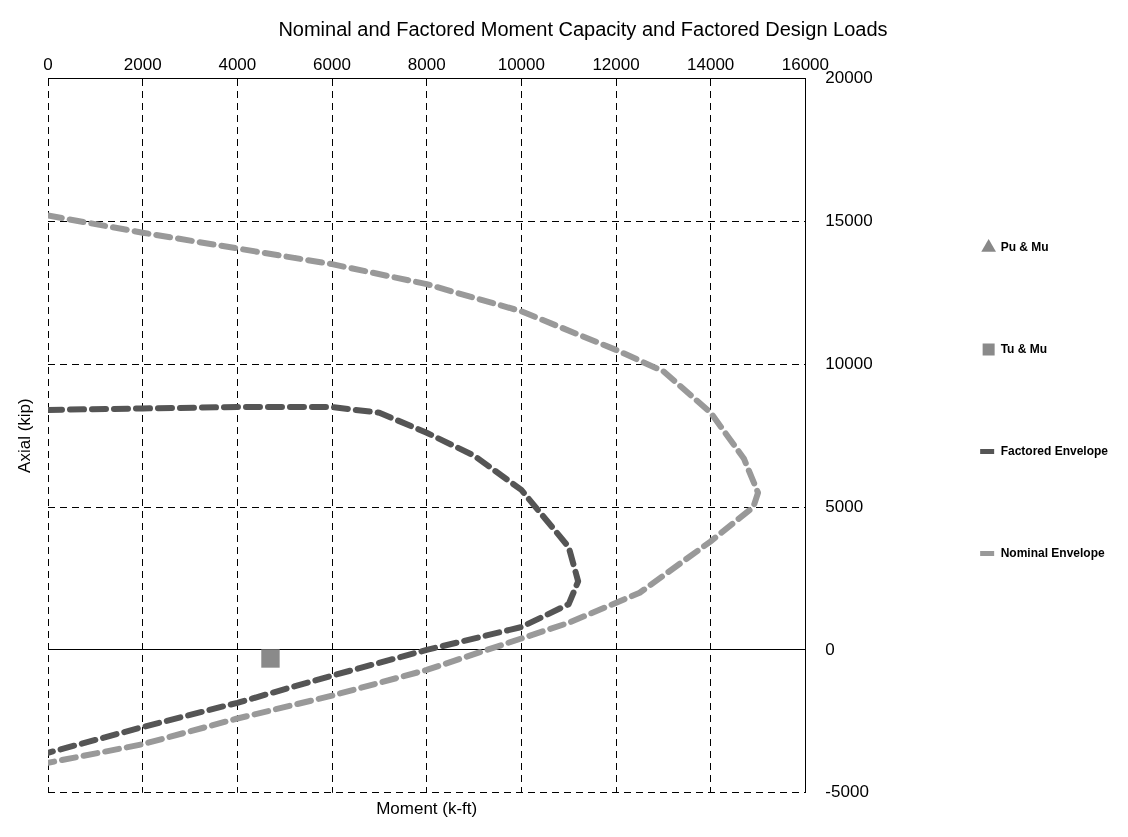  Describe the element at coordinates (521, 64) in the screenshot. I see `x-tick-label: 10000` at that location.